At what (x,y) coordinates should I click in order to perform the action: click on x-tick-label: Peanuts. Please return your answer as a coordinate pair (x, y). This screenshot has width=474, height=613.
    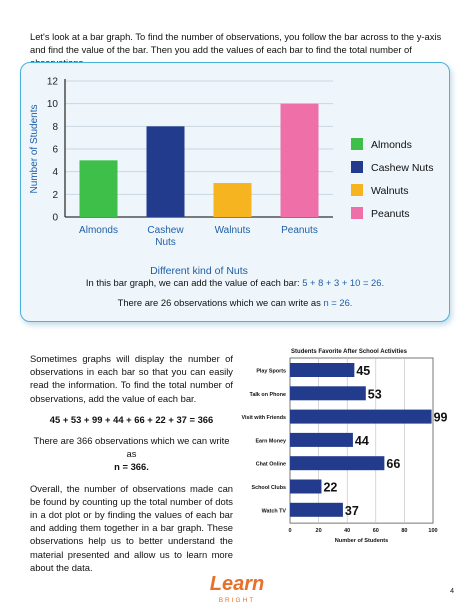
    Looking at the image, I should click on (299, 230).